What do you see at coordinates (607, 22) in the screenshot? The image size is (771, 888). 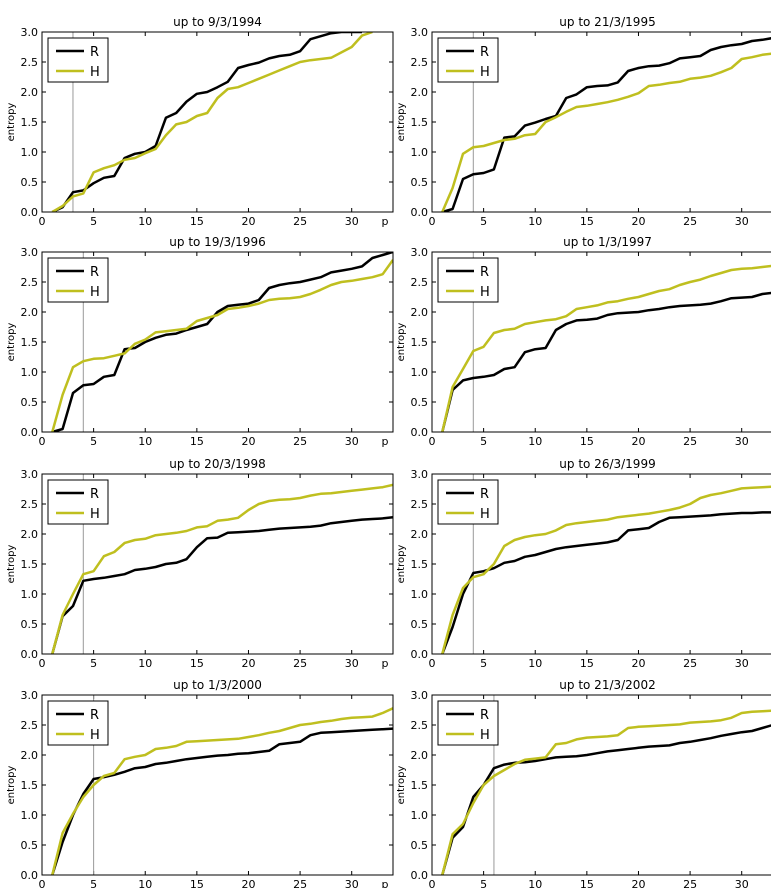 I see `chart-title: up to 21/3/1995` at bounding box center [607, 22].